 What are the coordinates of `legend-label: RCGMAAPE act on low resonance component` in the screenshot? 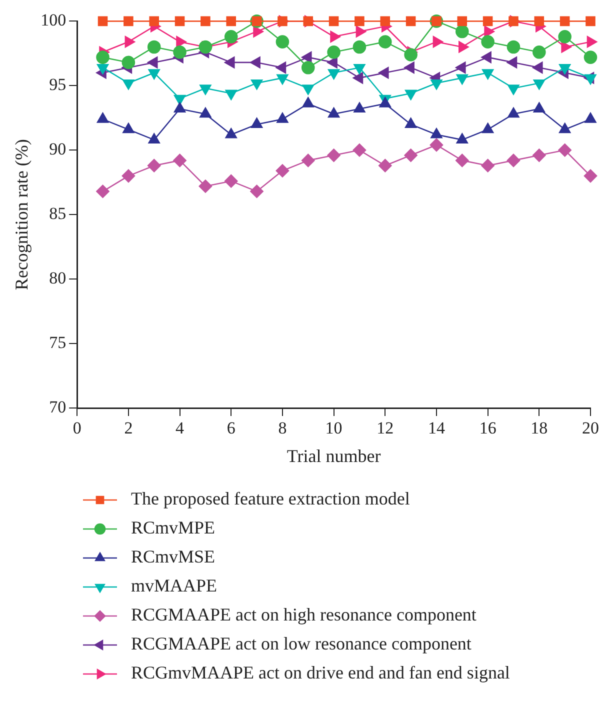 It's located at (301, 644).